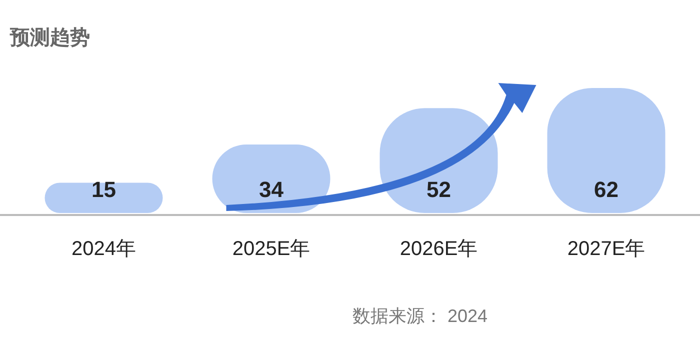  What do you see at coordinates (606, 189) in the screenshot?
I see `data-label: 62` at bounding box center [606, 189].